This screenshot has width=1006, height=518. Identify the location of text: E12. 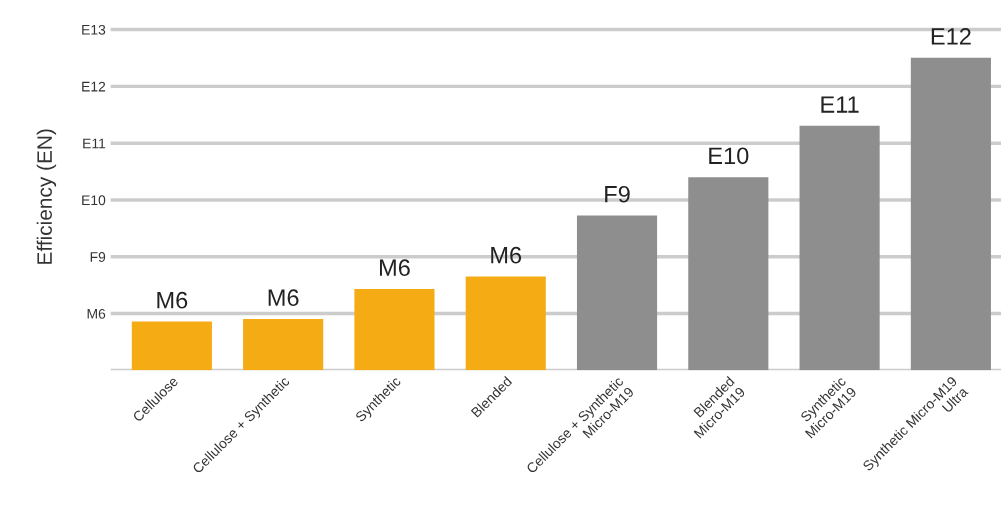
(94, 86).